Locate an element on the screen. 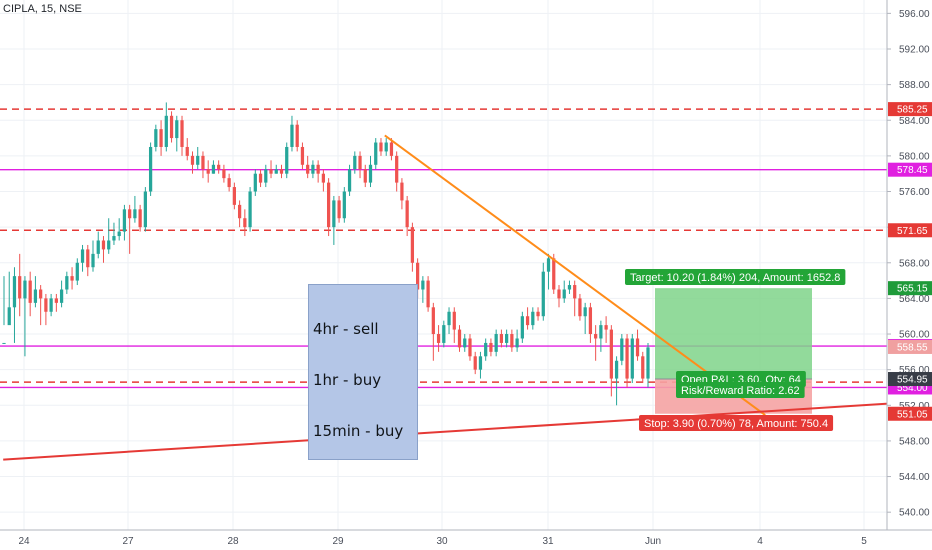 The width and height of the screenshot is (932, 550). time-axis: 24 27 28 29 30 31 Jun 4 5 is located at coordinates (466, 539).